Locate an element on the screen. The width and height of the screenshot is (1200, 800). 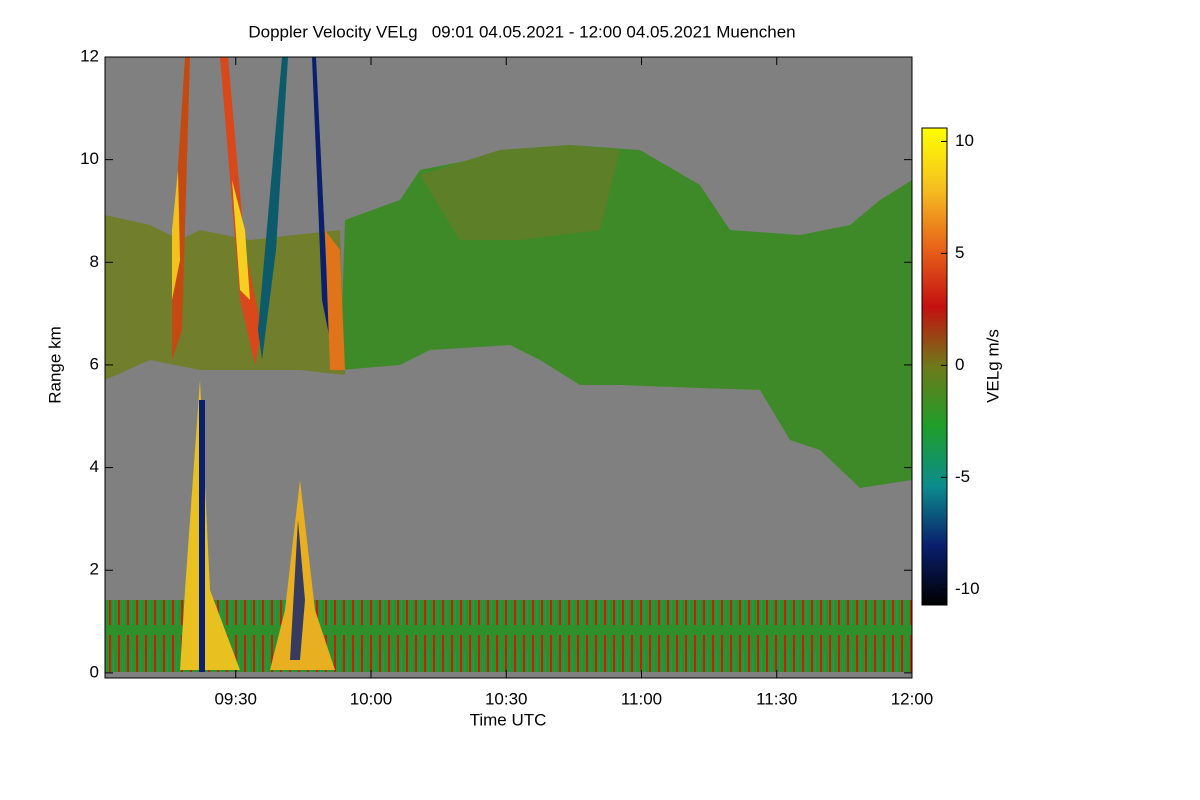
x-tick-label: 10:00 is located at coordinates (371, 698).